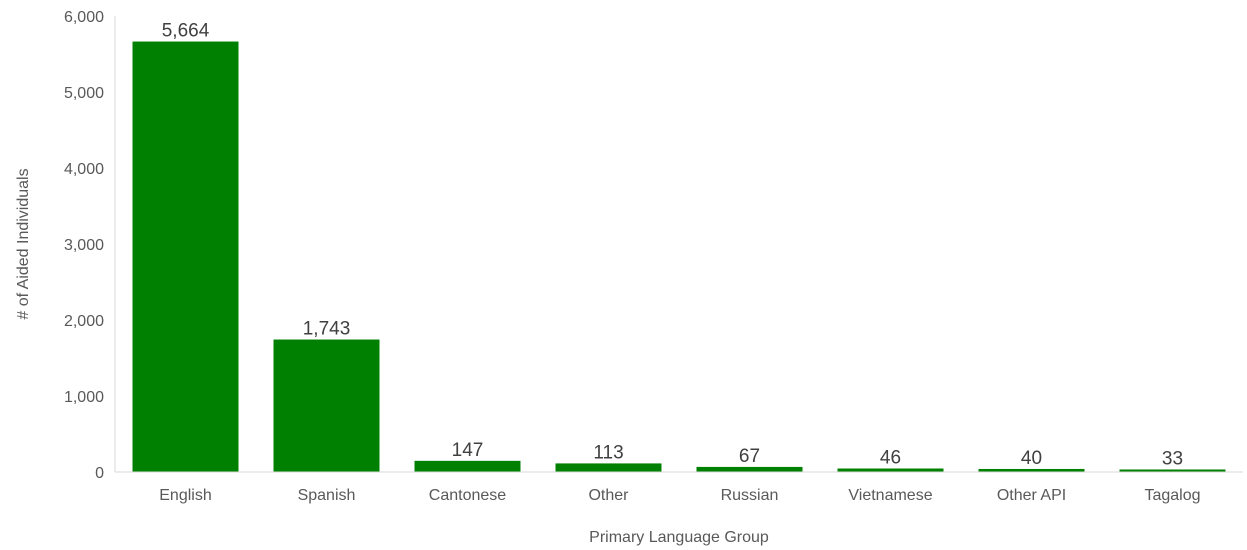 The image size is (1247, 550). What do you see at coordinates (327, 495) in the screenshot?
I see `x-tick-label: Spanish` at bounding box center [327, 495].